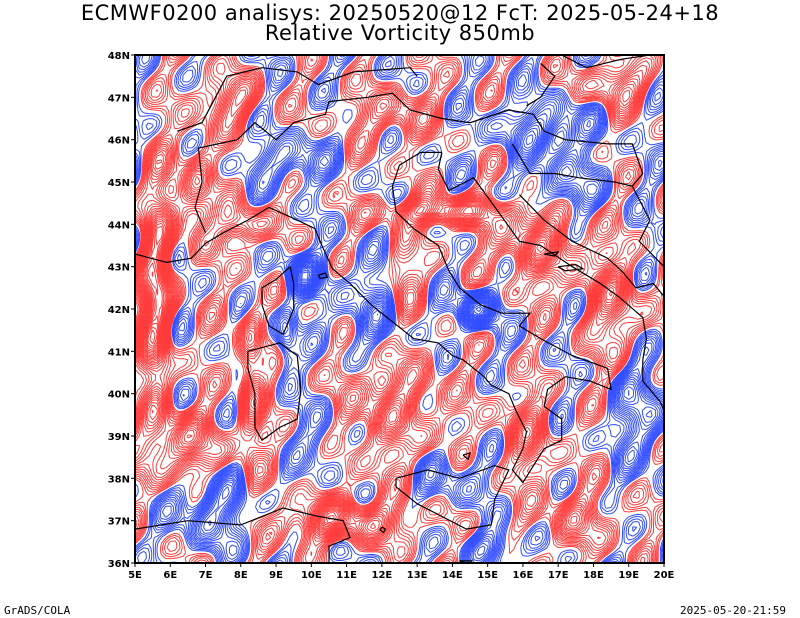  What do you see at coordinates (119, 225) in the screenshot?
I see `lat-tick-label: 44N` at bounding box center [119, 225].